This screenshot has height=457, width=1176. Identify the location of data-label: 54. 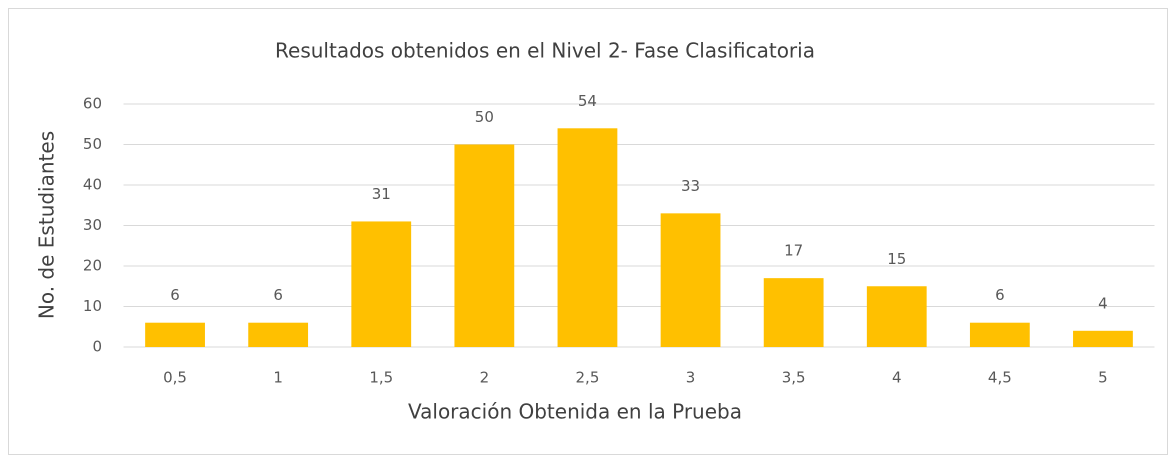
(587, 101).